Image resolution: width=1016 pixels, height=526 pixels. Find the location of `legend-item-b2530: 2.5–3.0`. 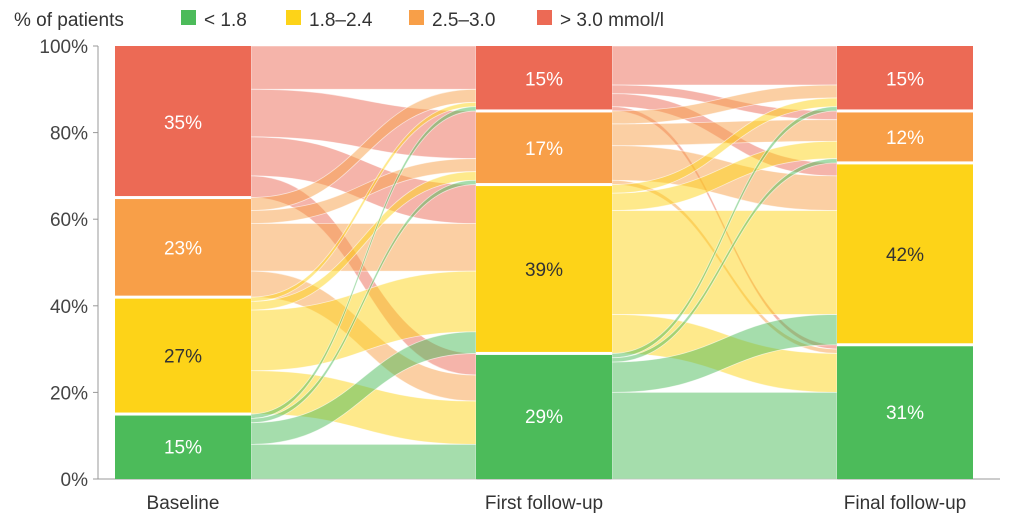

legend-item-b2530: 2.5–3.0 is located at coordinates (452, 20).